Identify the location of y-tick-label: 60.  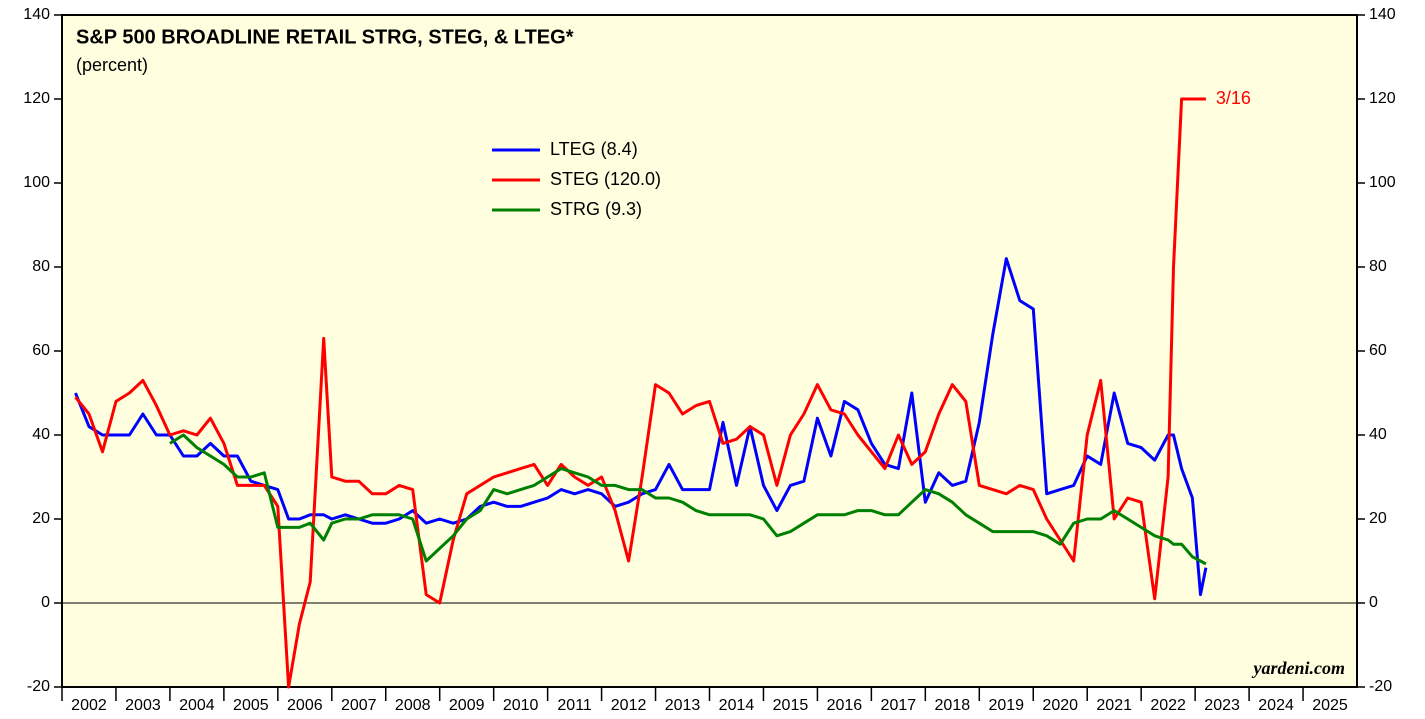
(41, 350).